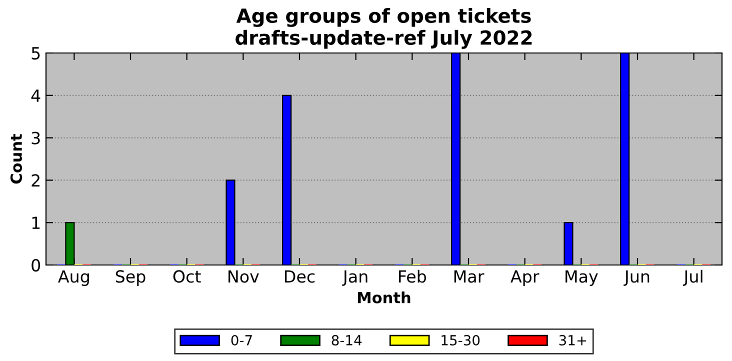 The height and width of the screenshot is (361, 732). What do you see at coordinates (131, 278) in the screenshot?
I see `x-tick-label: Sep` at bounding box center [131, 278].